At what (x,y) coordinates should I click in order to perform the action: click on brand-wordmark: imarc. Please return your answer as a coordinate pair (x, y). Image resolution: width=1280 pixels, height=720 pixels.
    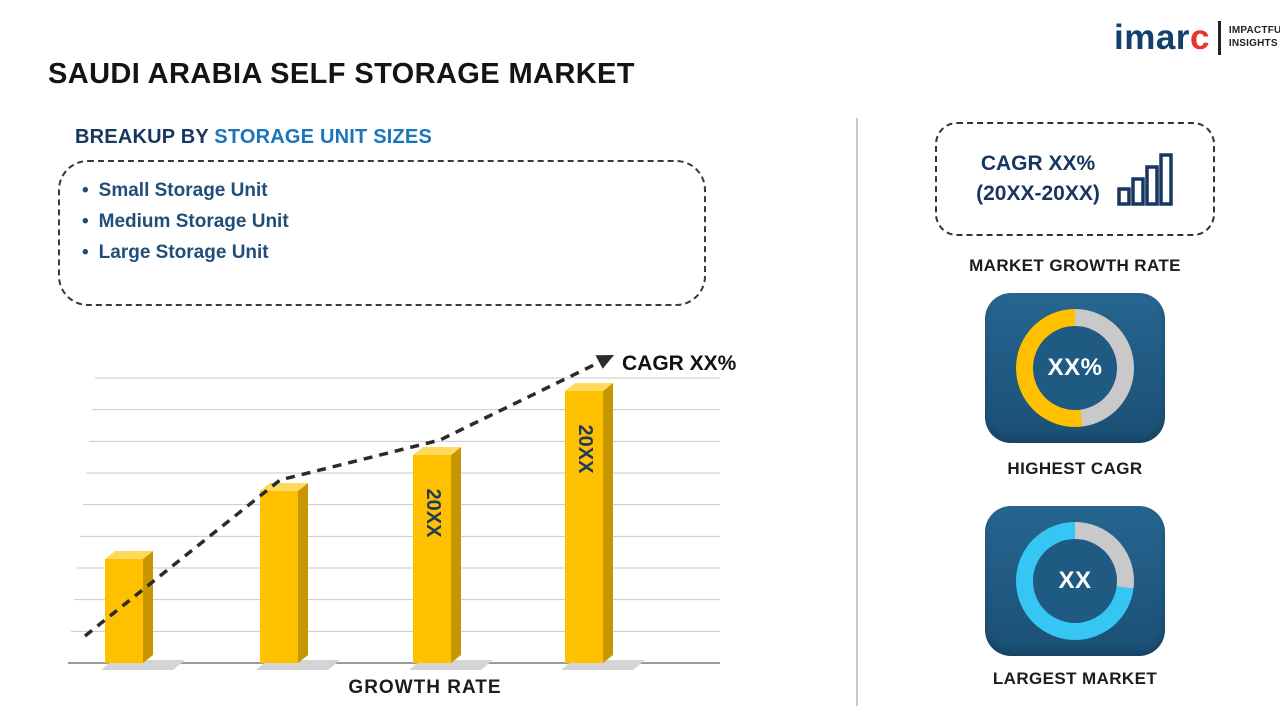
    Looking at the image, I should click on (1162, 37).